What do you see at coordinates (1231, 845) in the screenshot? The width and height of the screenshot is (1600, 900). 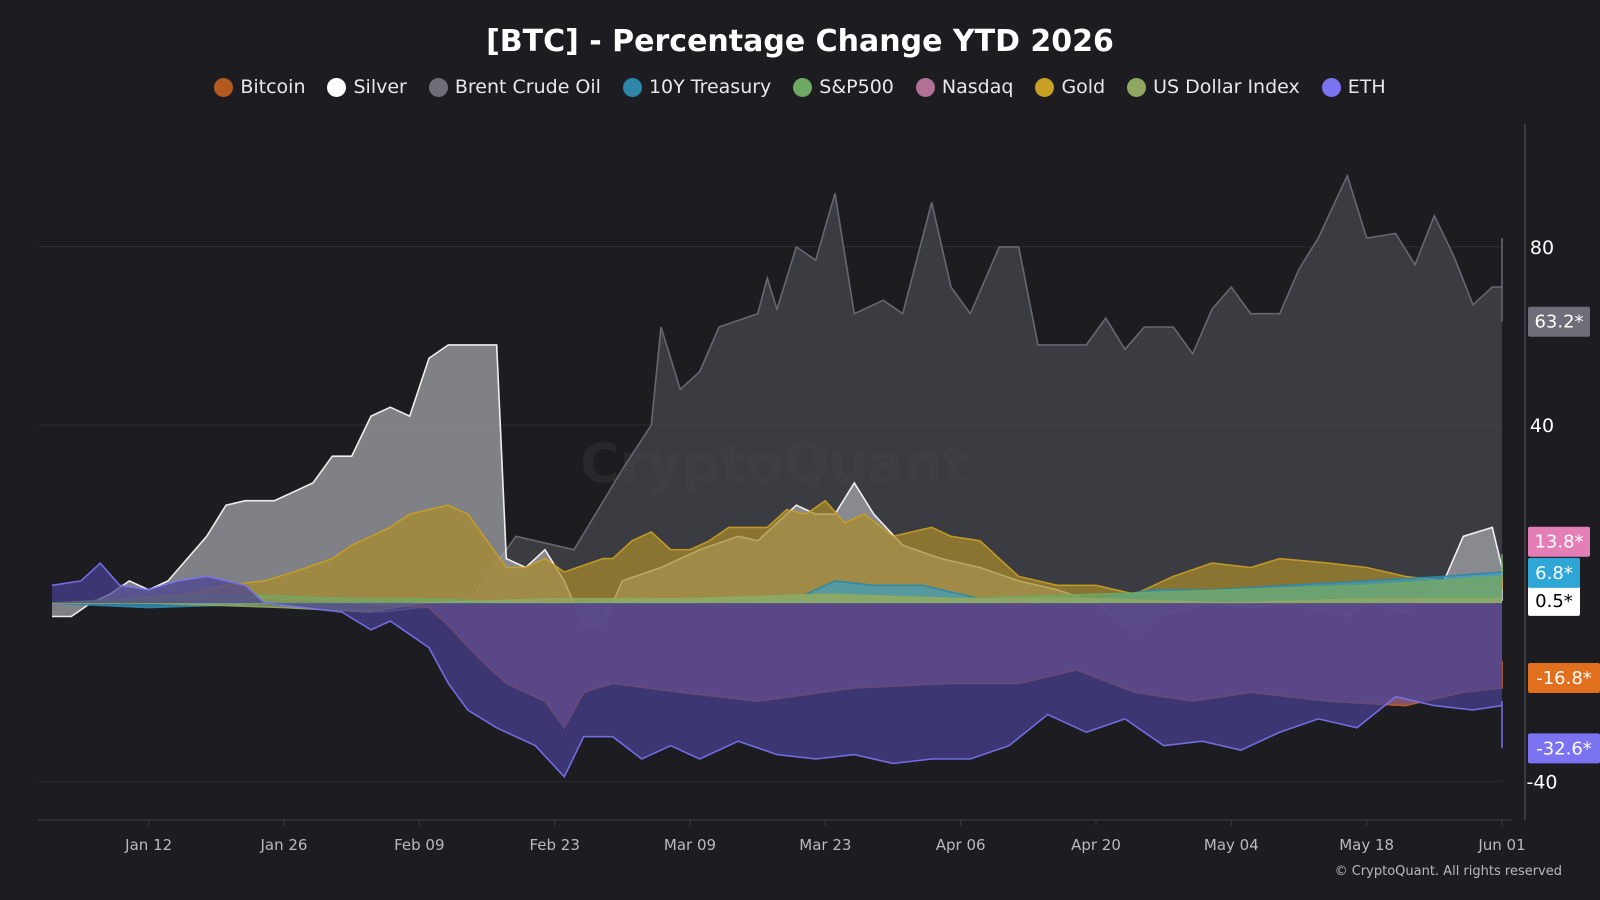 I see `xtick-label-may-04: May 04` at bounding box center [1231, 845].